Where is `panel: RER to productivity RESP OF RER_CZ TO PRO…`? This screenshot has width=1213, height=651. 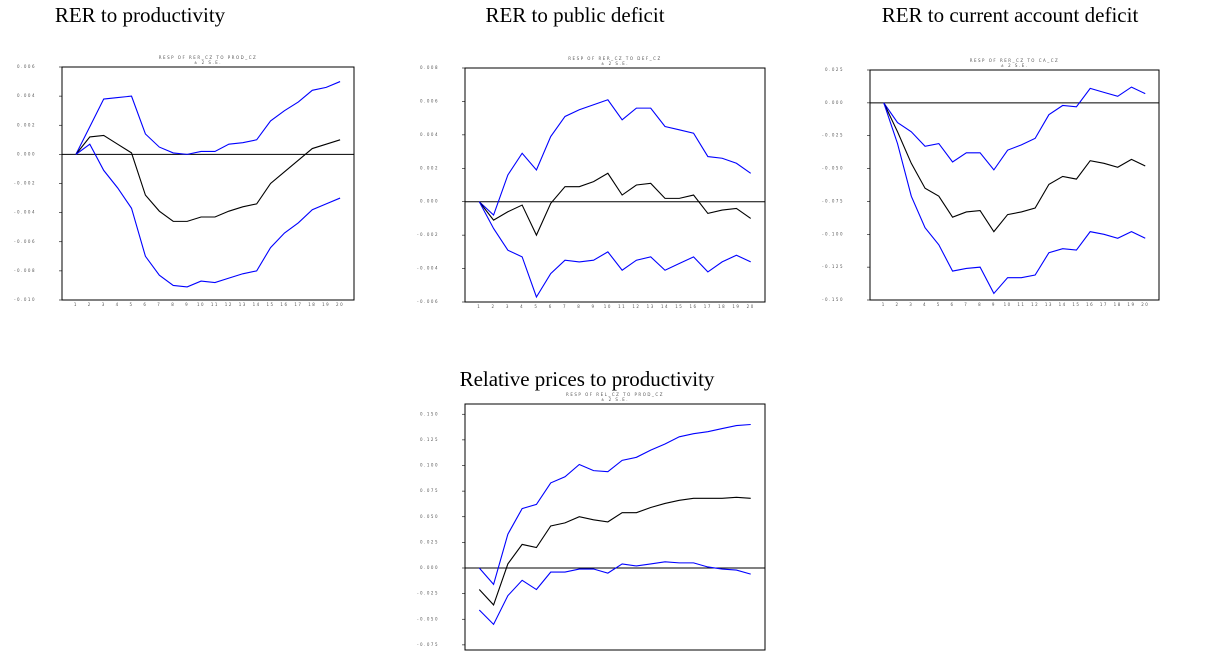 panel: RER to productivity RESP OF RER_CZ TO PRO… is located at coordinates (184, 155).